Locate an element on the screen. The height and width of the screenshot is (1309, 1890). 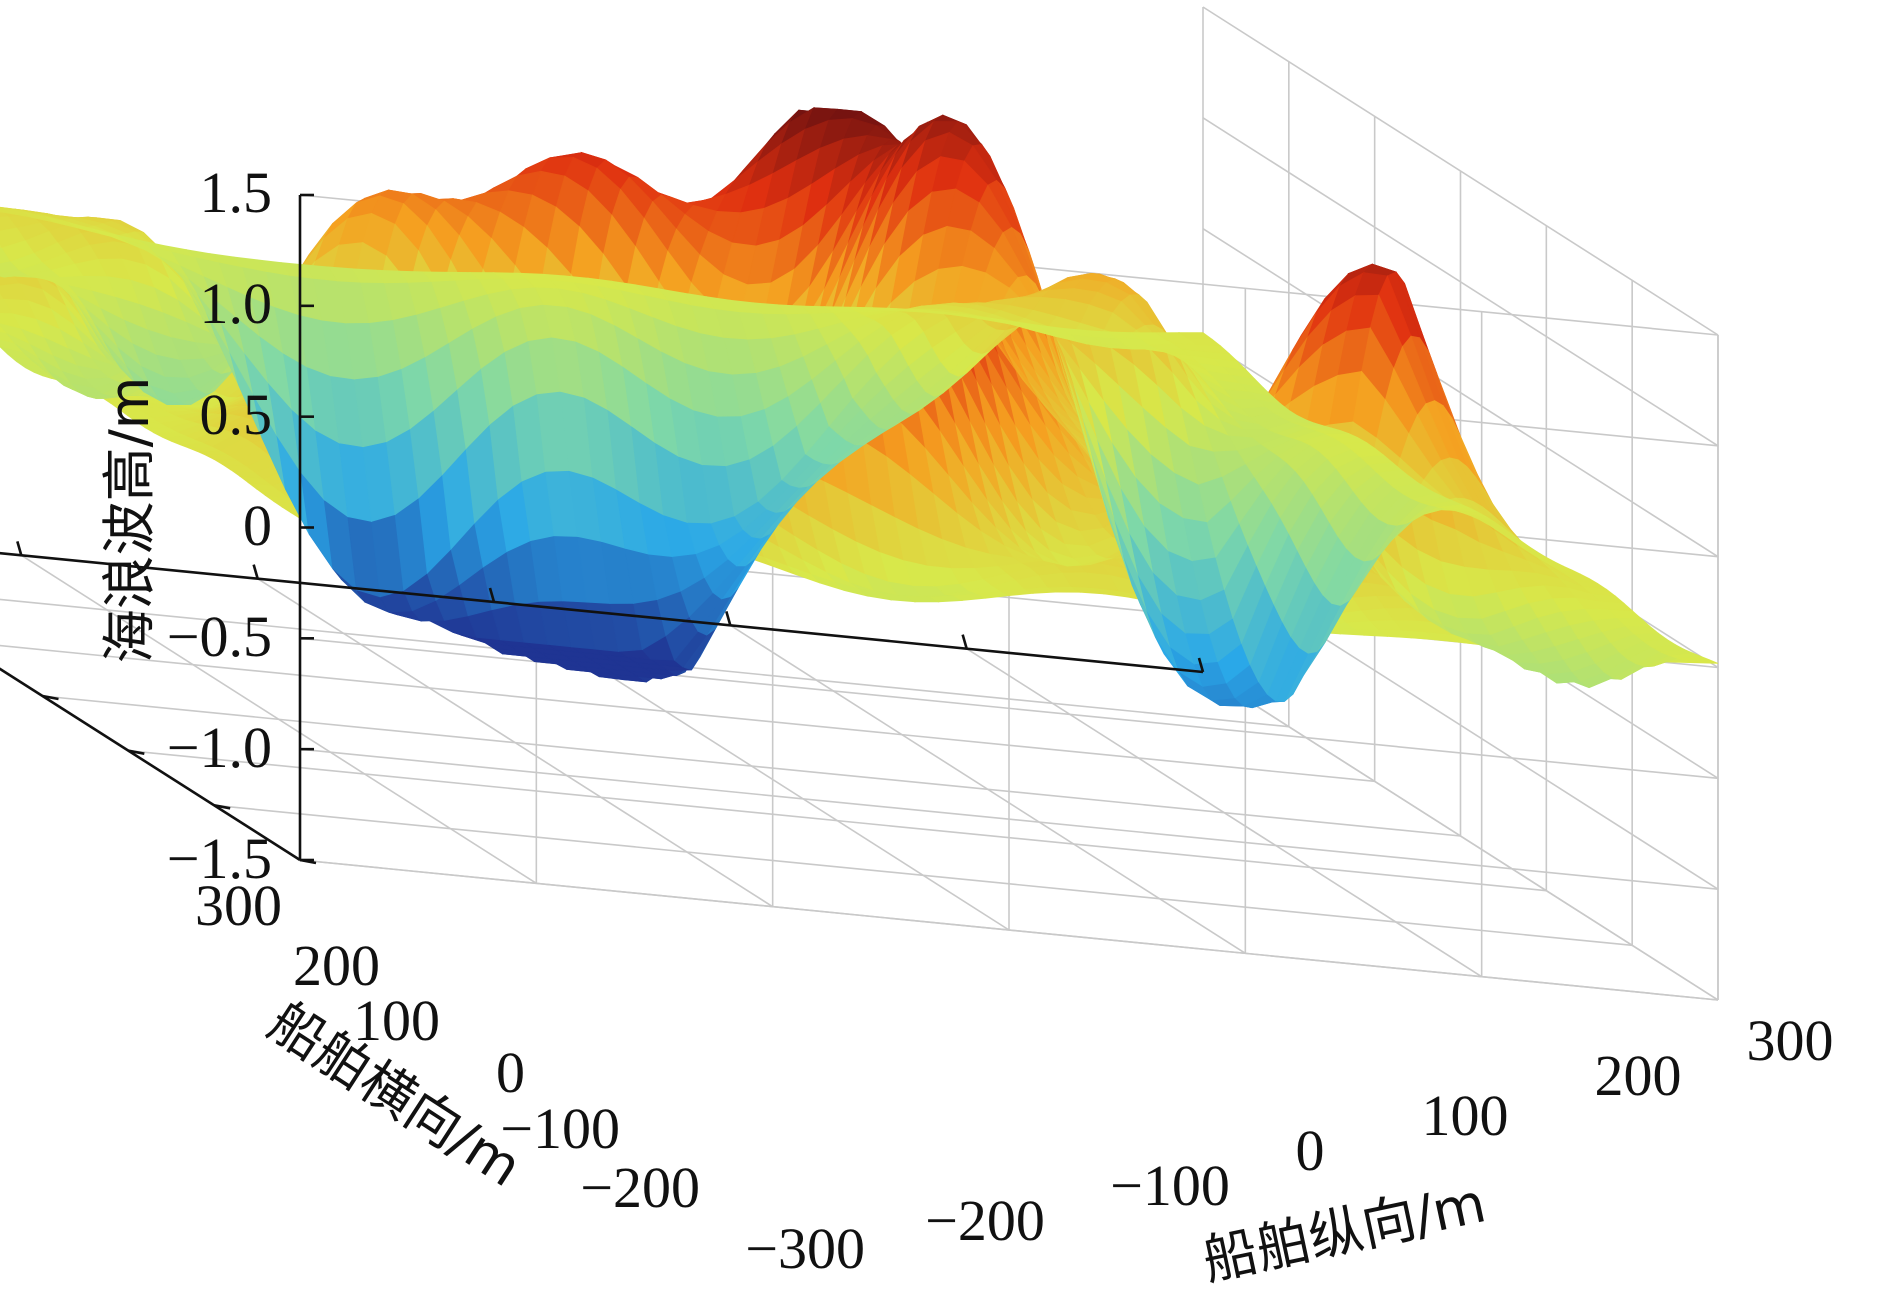
z-tick-label: 0 is located at coordinates (257, 525).